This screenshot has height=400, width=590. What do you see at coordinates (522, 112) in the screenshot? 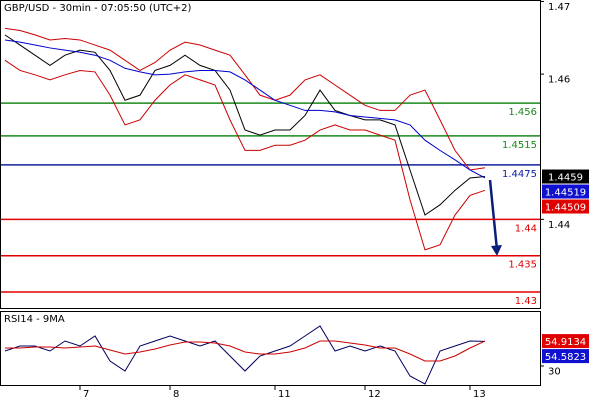
I see `level-label: 1.456` at bounding box center [522, 112].